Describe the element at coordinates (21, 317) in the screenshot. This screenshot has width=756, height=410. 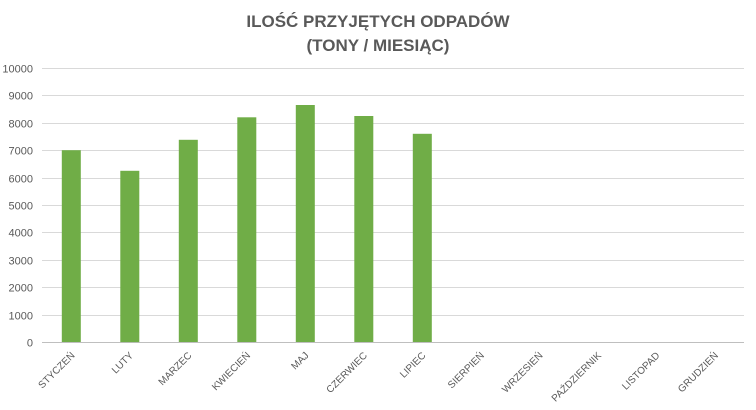
I see `y-tick-label: 1000` at that location.